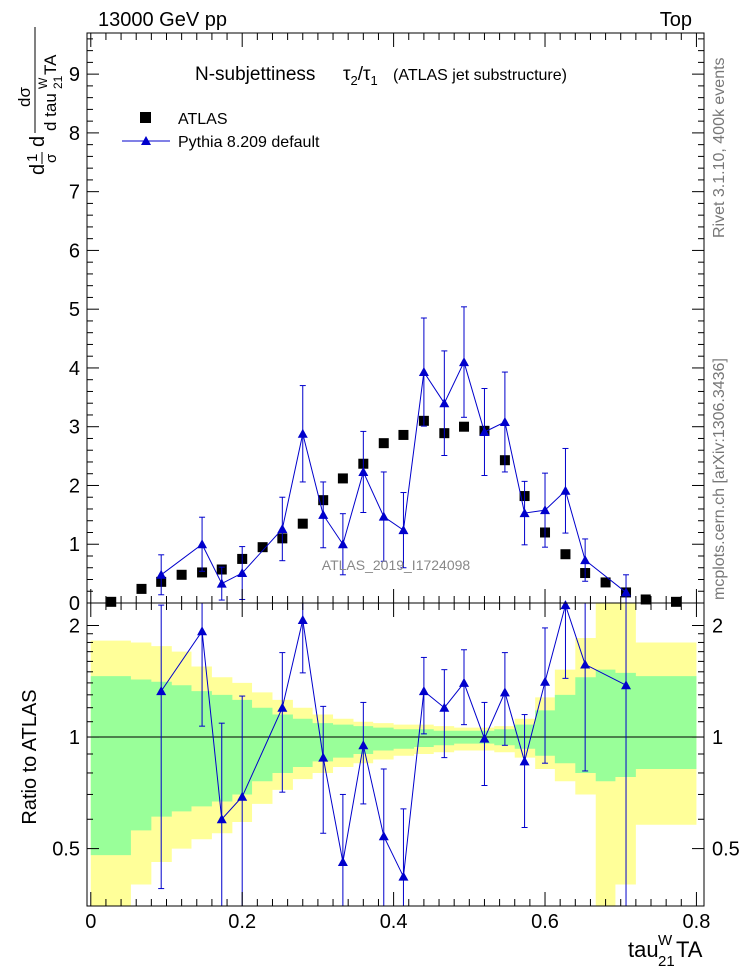 This screenshot has width=746, height=972. I want to click on legend-pythia-label: Pythia 8.209 default, so click(249, 142).